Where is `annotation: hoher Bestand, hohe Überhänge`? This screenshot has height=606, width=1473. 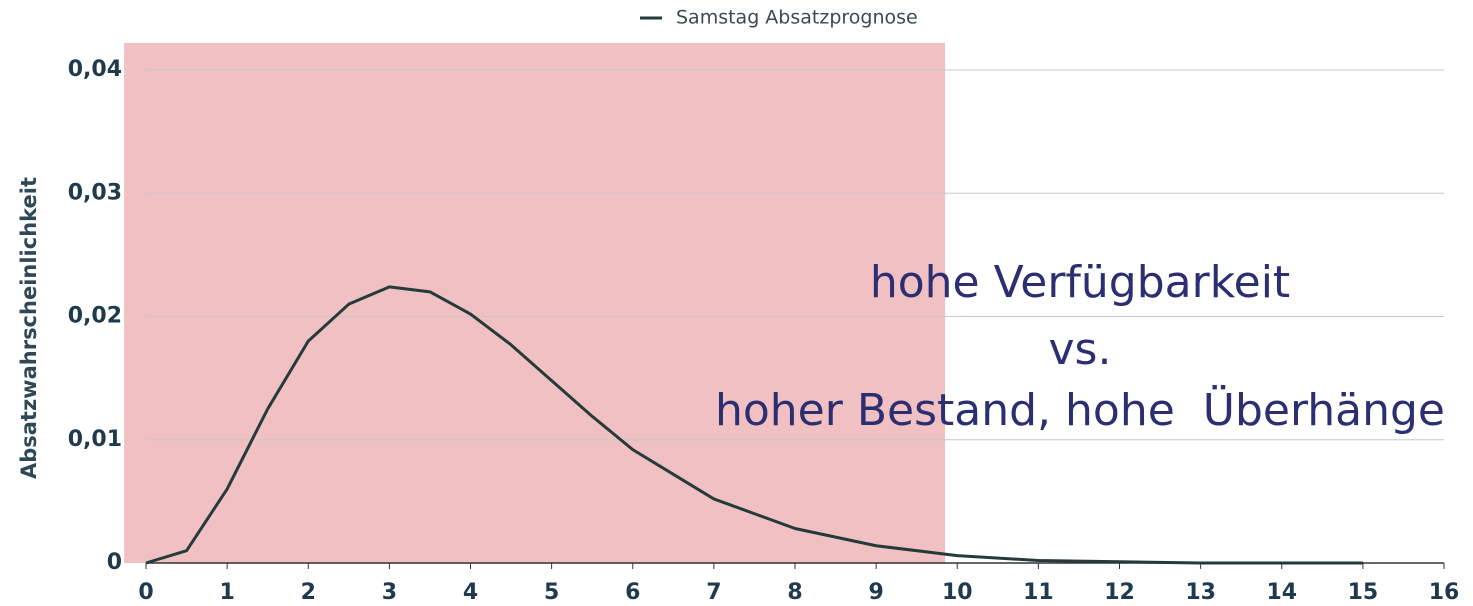
annotation: hoher Bestand, hohe Überhänge is located at coordinates (1080, 410).